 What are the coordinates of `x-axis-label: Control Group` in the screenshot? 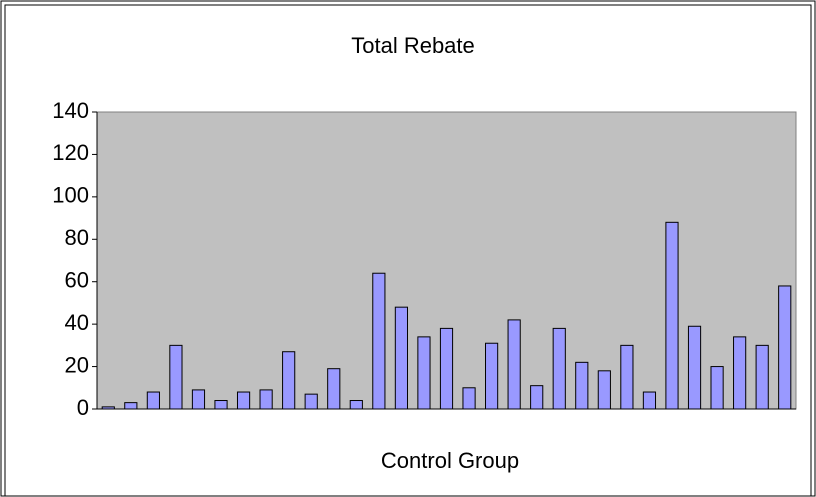 It's located at (450, 460).